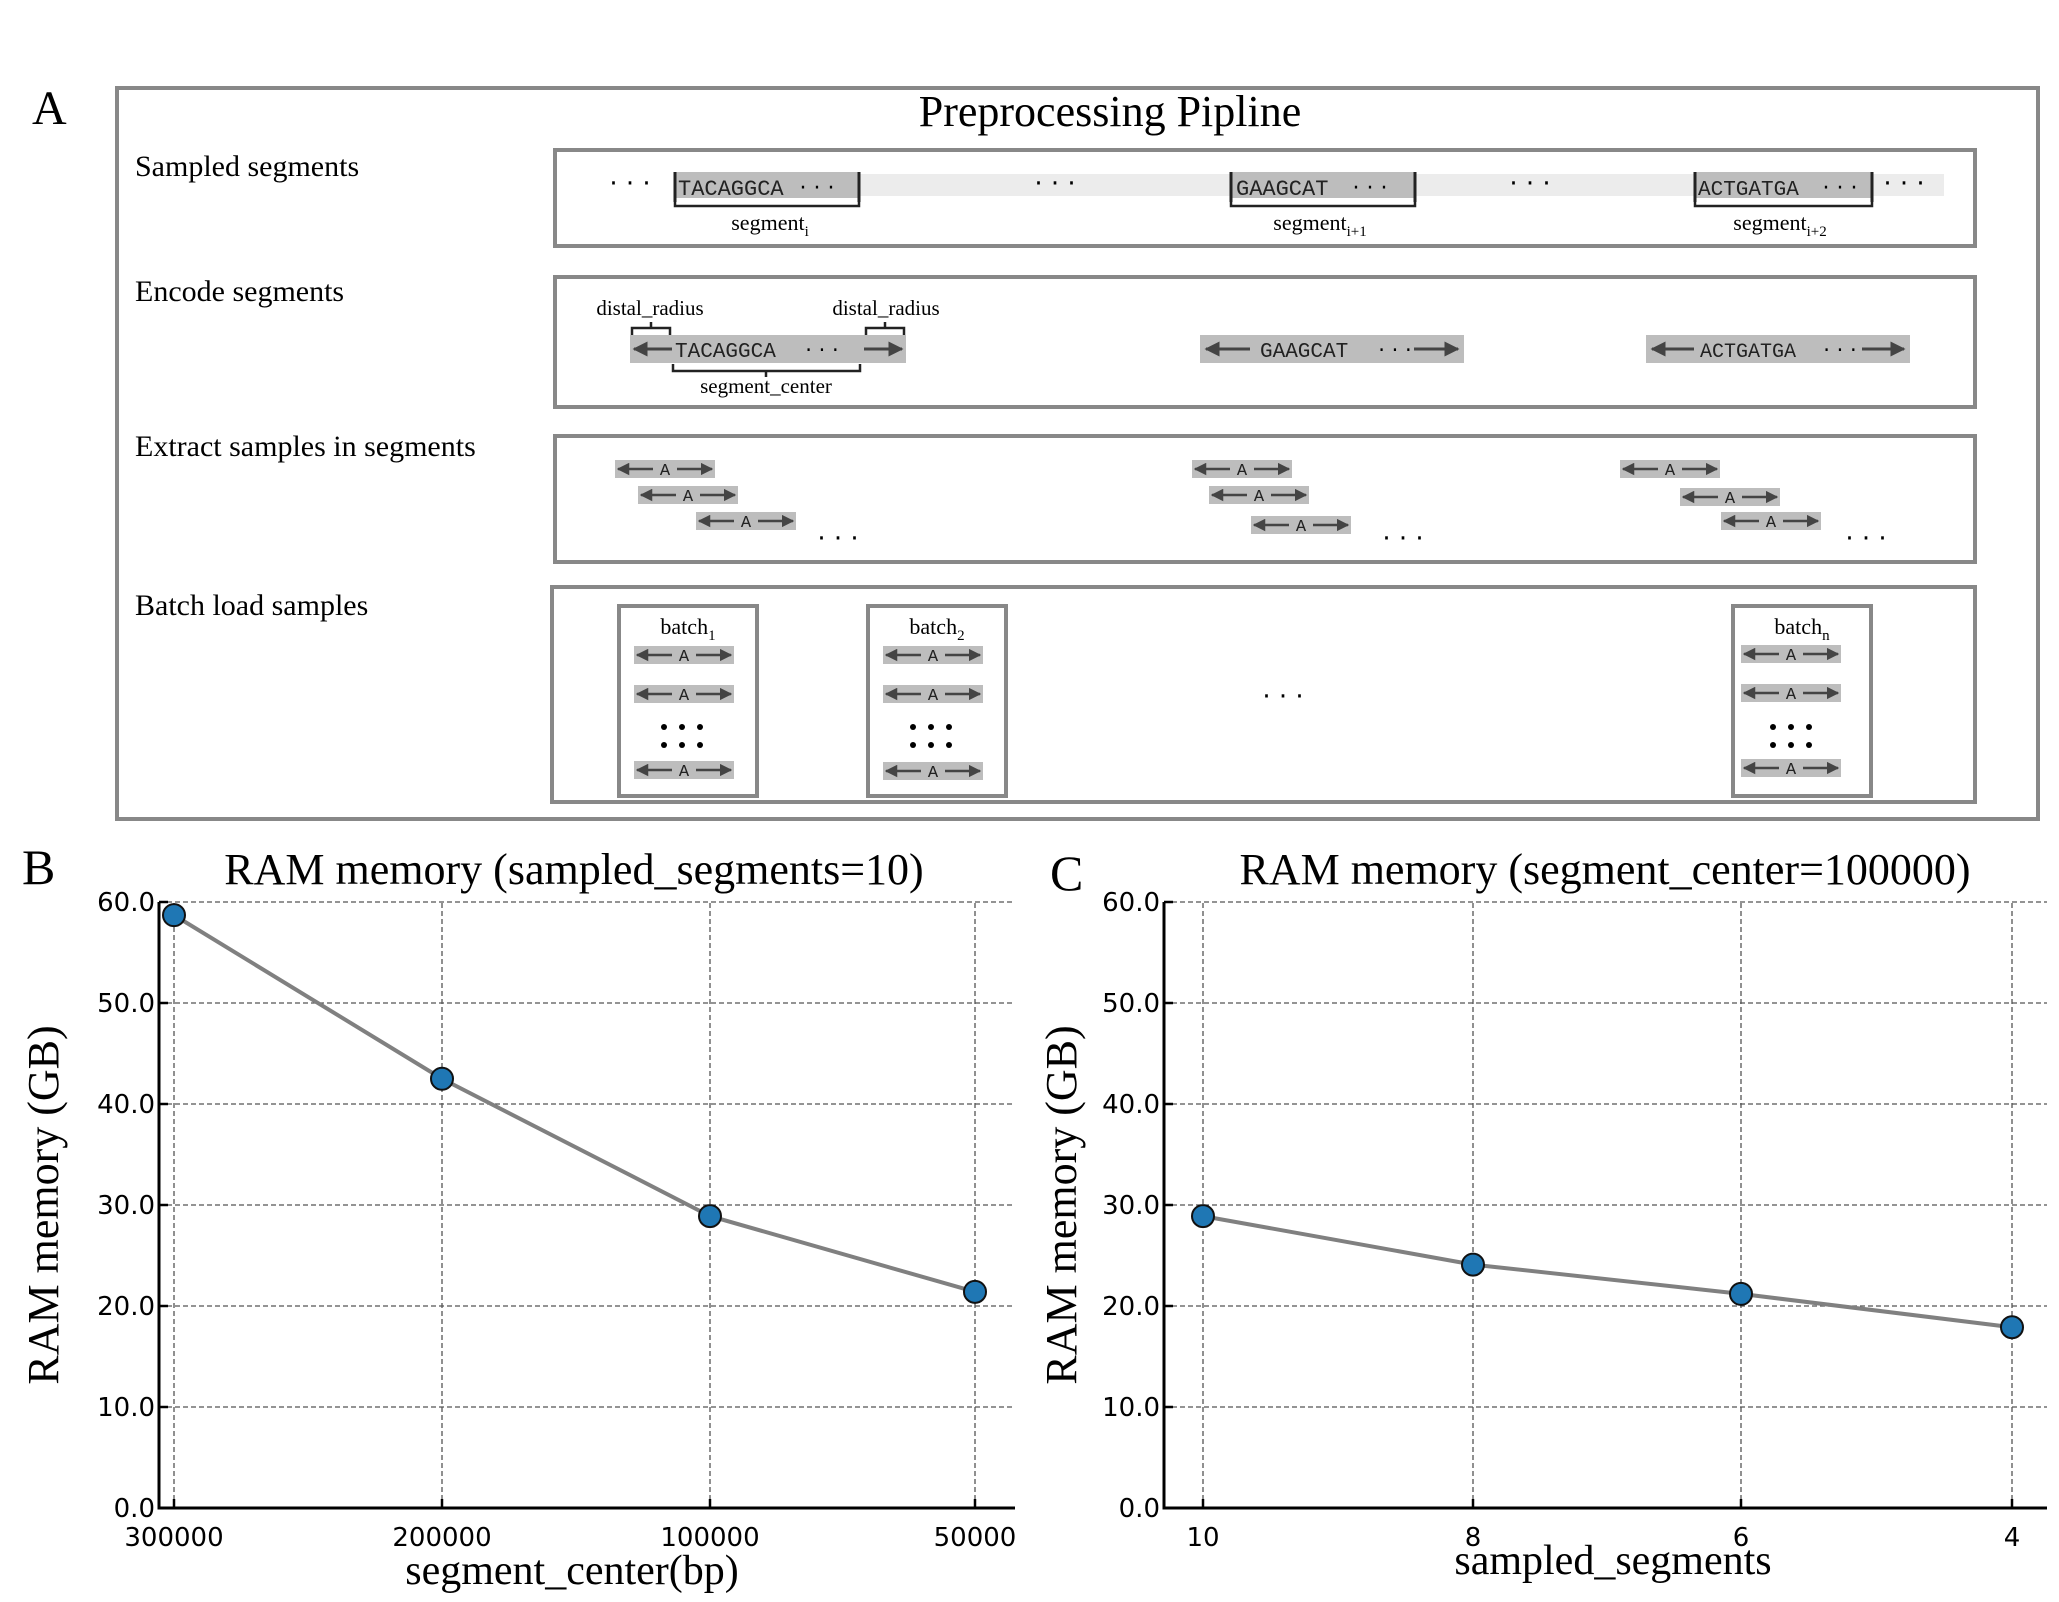  I want to click on chart-c-title: RAM memory (segment_center=100000), so click(1604, 869).